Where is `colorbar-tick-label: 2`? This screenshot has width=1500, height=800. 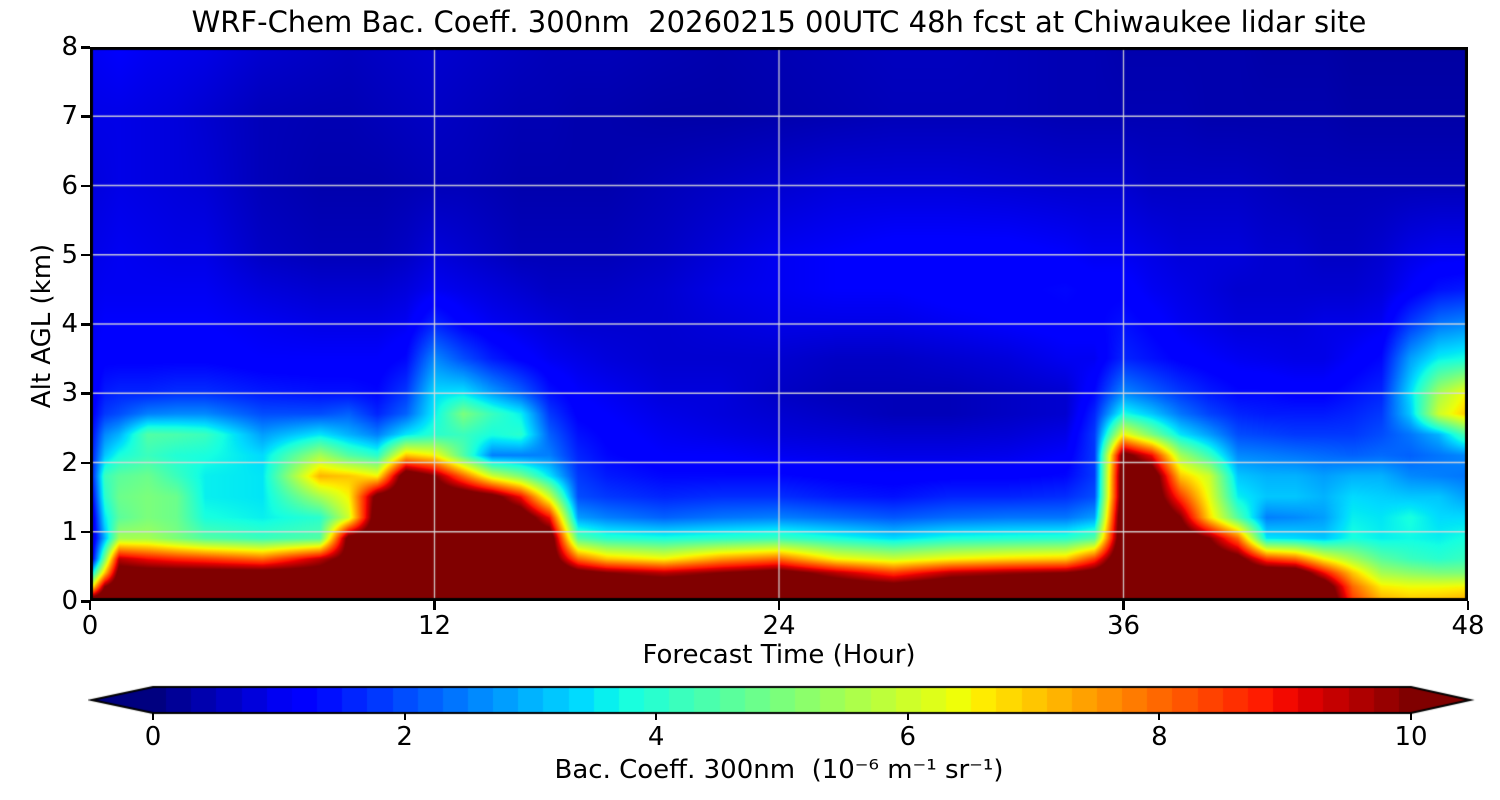
colorbar-tick-label: 2 is located at coordinates (404, 737).